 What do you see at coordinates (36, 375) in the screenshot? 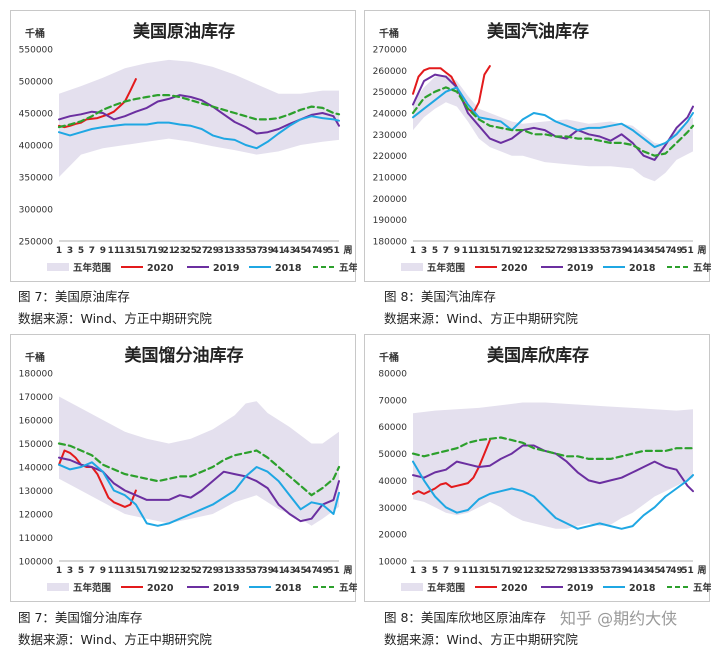
I see `y-tick-label: 180000` at bounding box center [36, 375].